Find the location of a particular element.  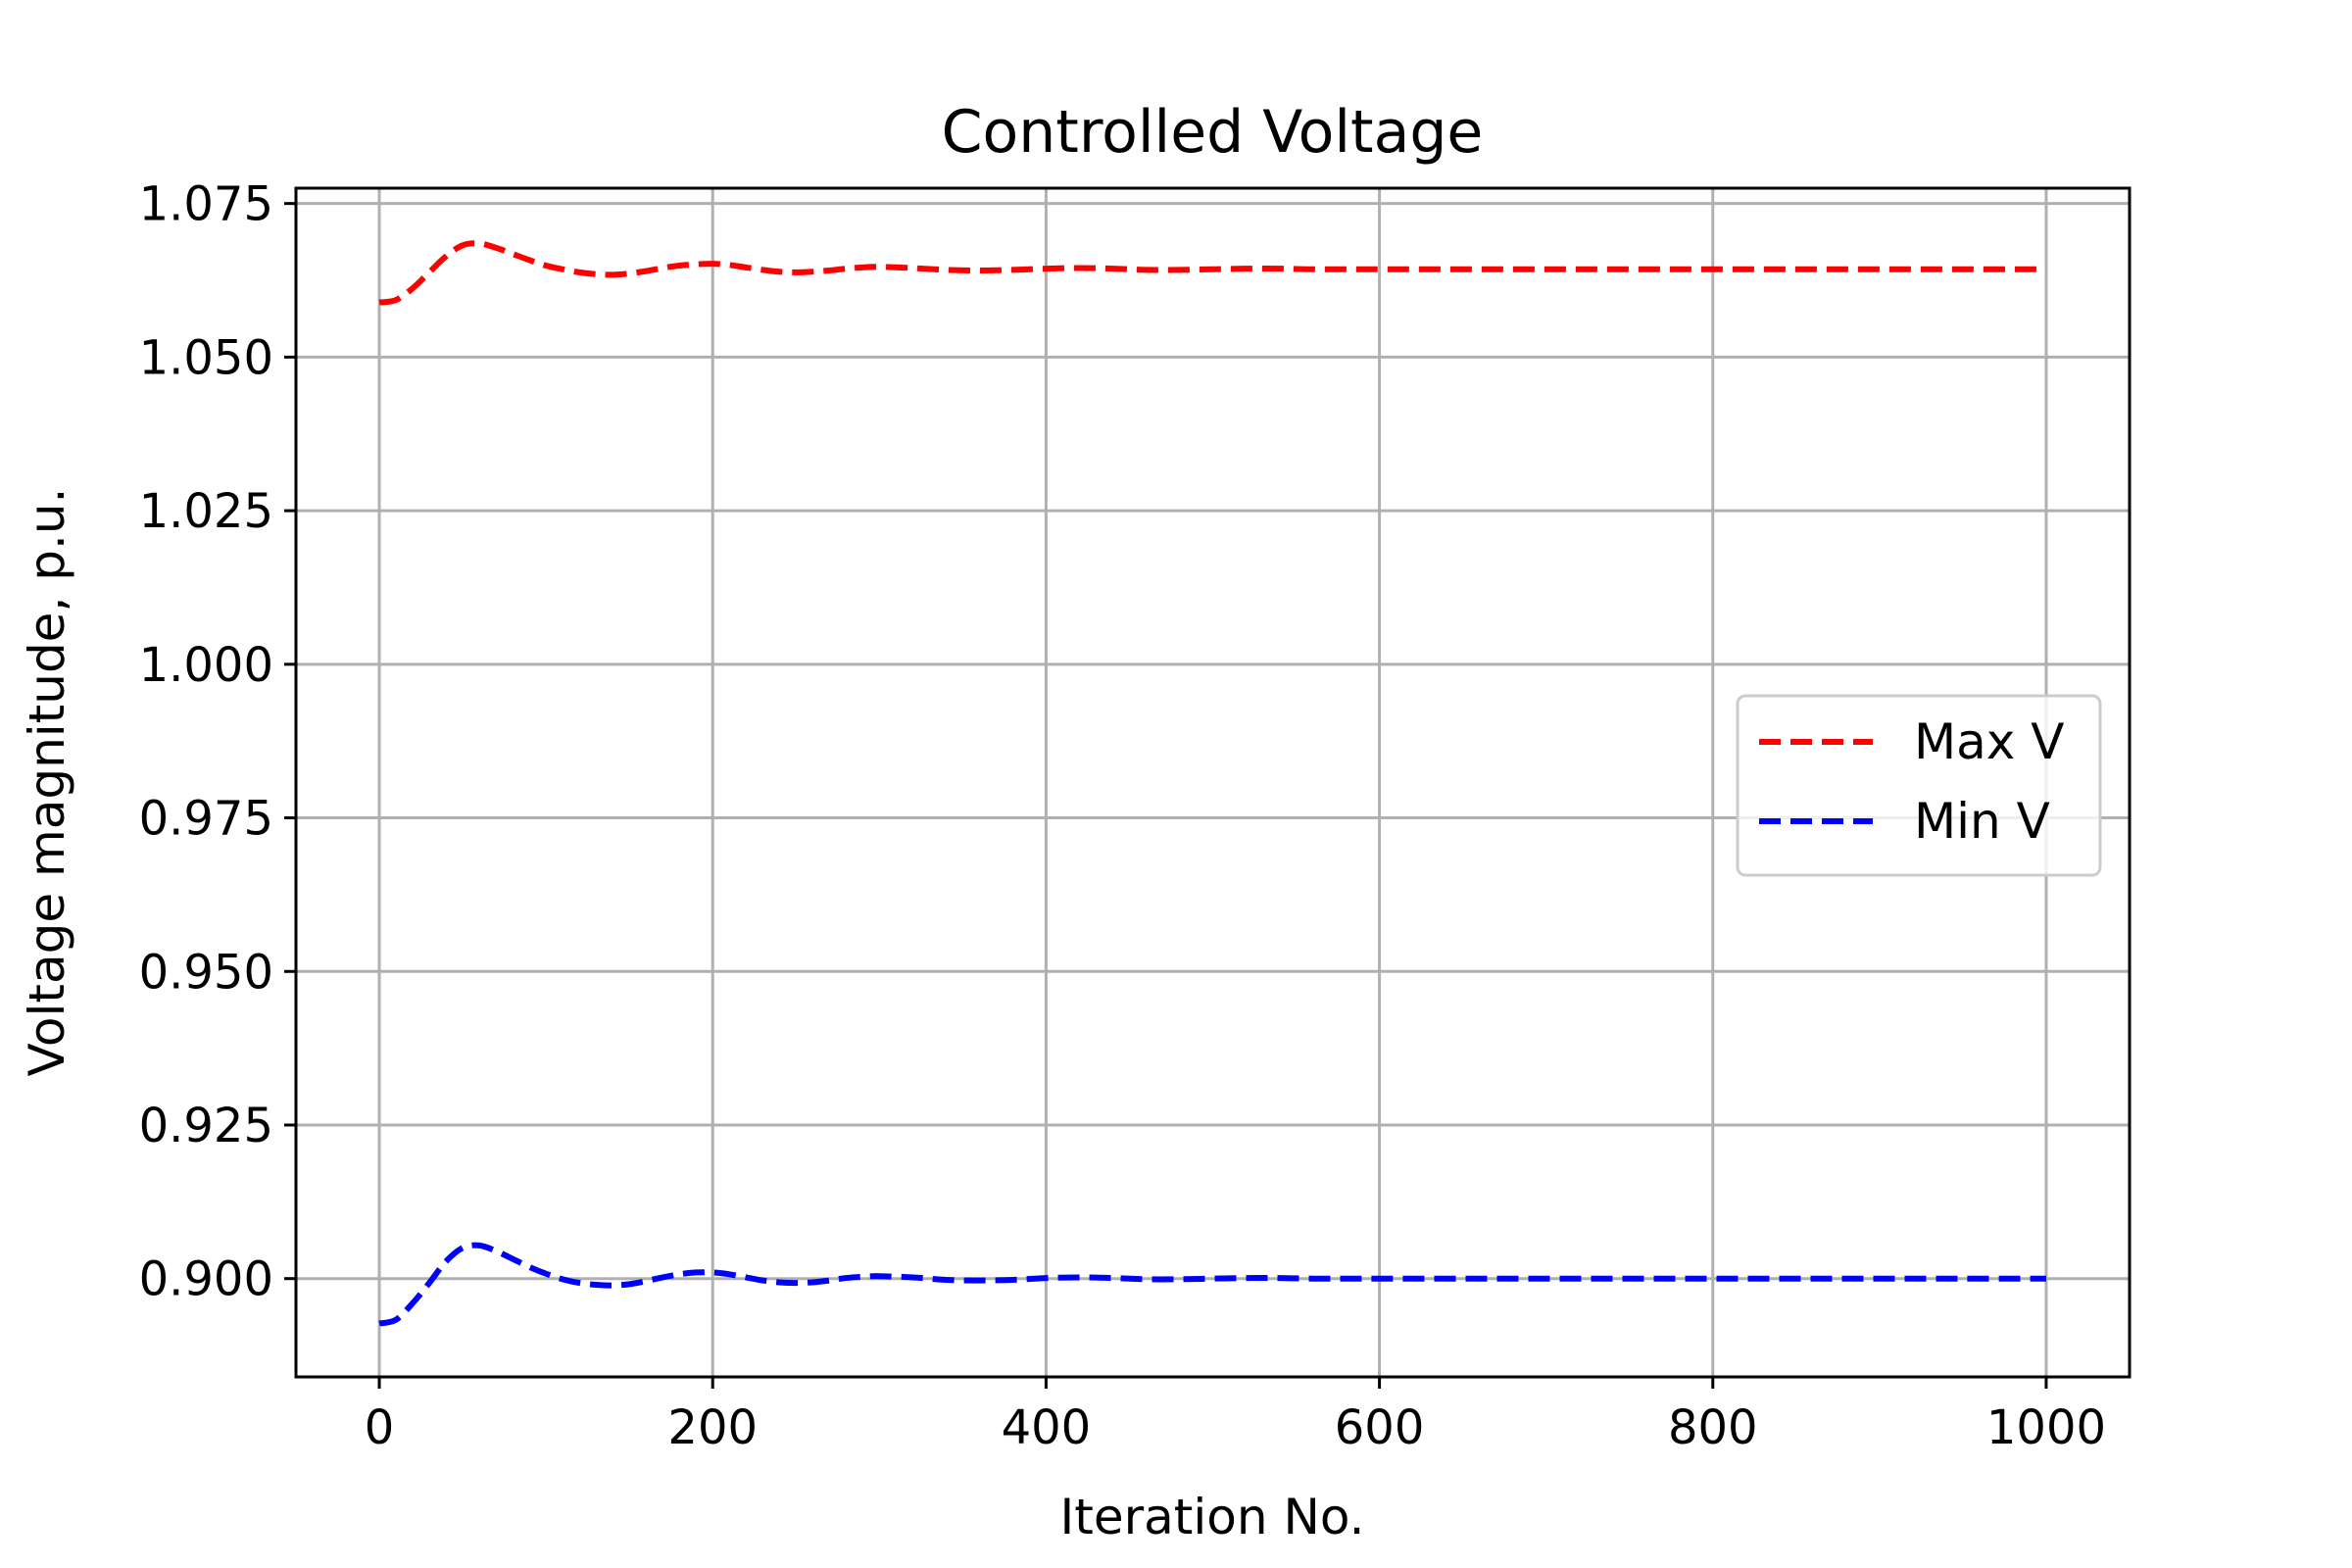

series-line-max-v is located at coordinates (1212, 273).